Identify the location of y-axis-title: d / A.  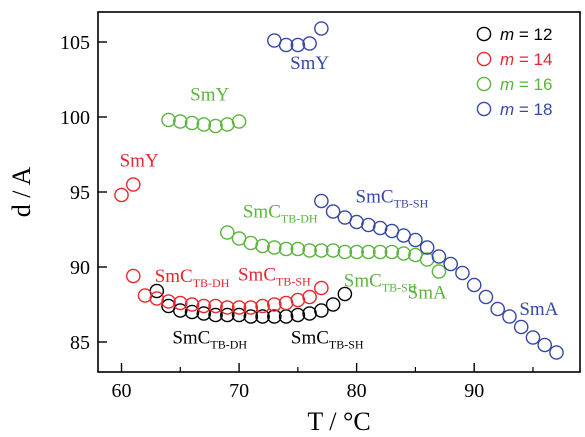
(21, 192).